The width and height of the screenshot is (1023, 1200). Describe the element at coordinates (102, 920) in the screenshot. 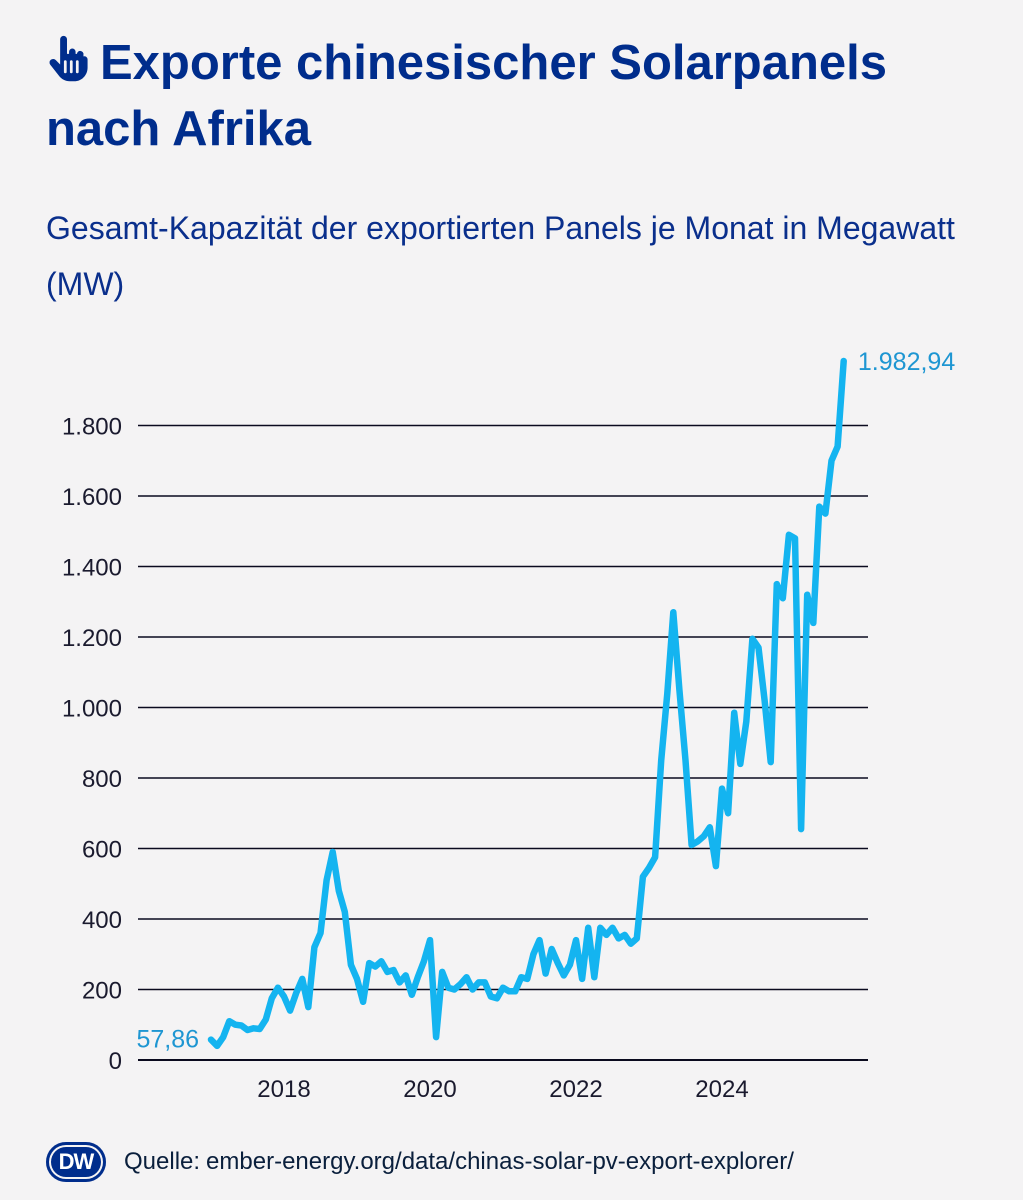

I see `y-tick-label: 400` at that location.